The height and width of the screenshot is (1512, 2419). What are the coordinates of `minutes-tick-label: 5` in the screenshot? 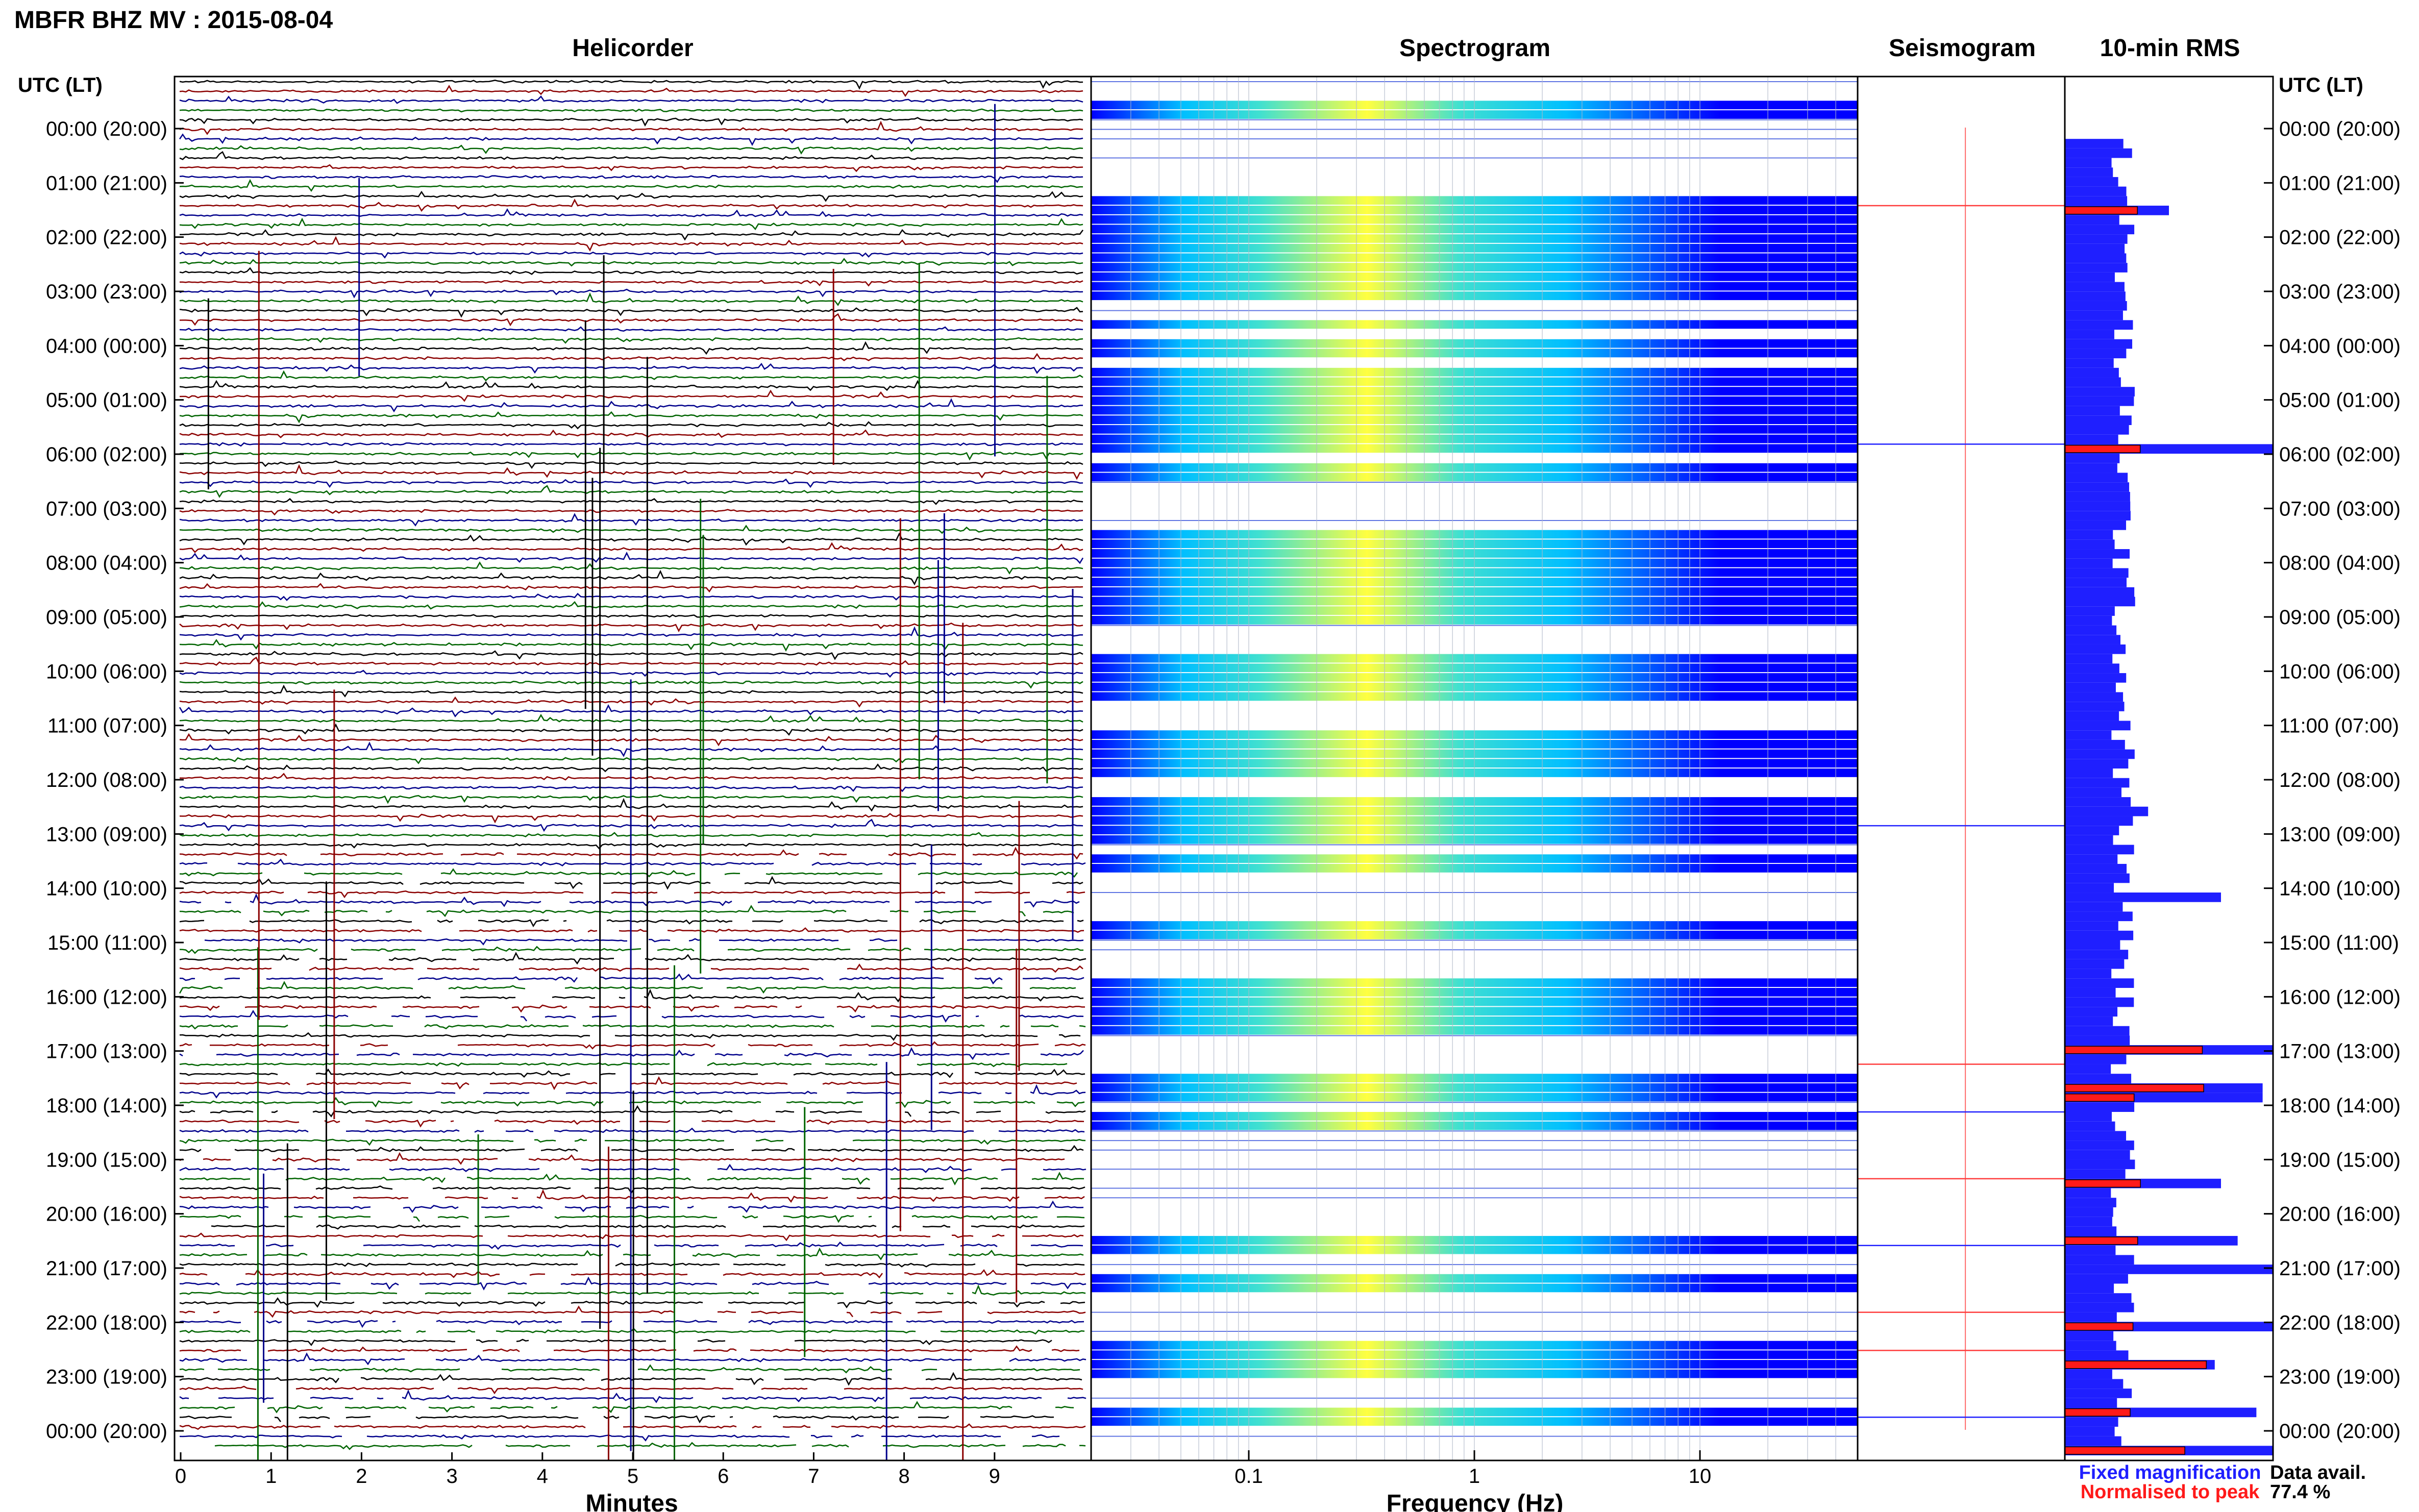 It's located at (632, 1476).